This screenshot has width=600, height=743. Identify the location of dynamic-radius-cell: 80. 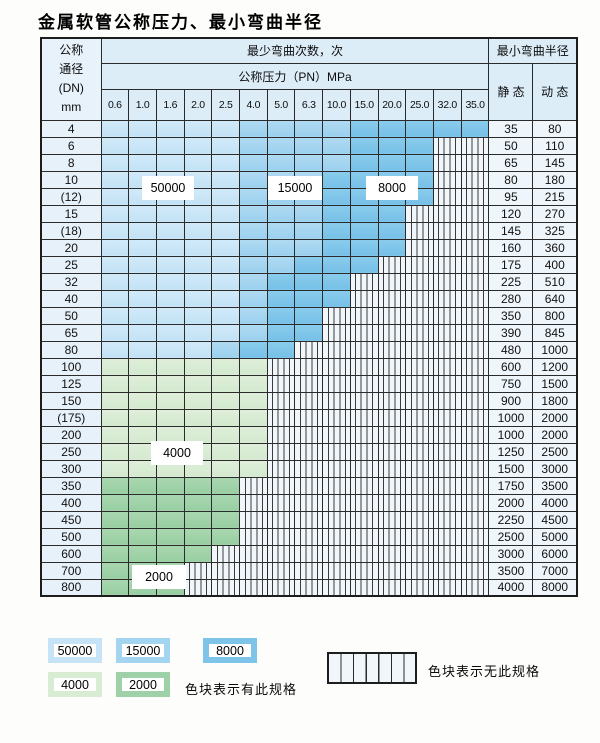
(555, 128).